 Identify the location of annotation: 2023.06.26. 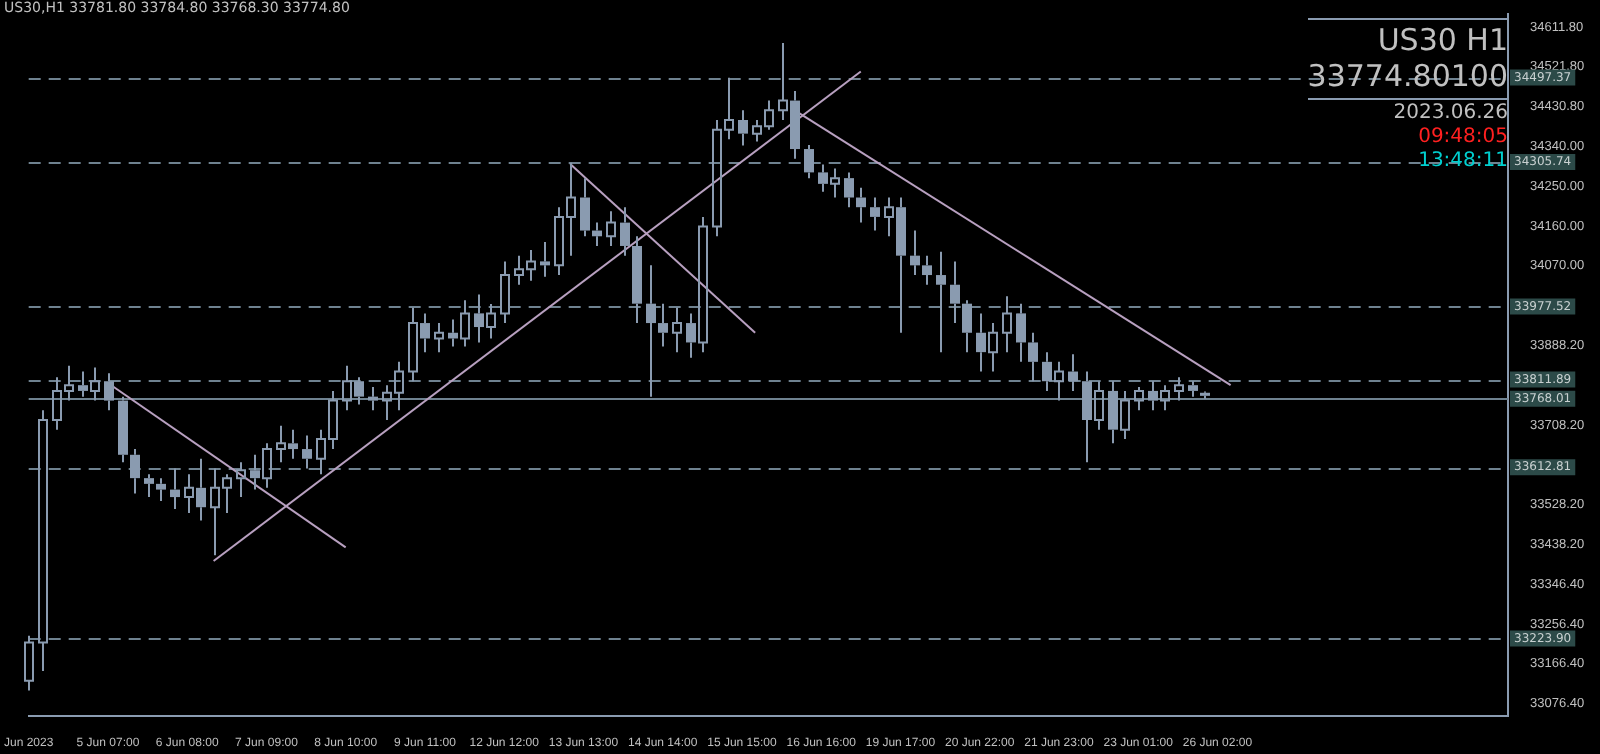
(1449, 113).